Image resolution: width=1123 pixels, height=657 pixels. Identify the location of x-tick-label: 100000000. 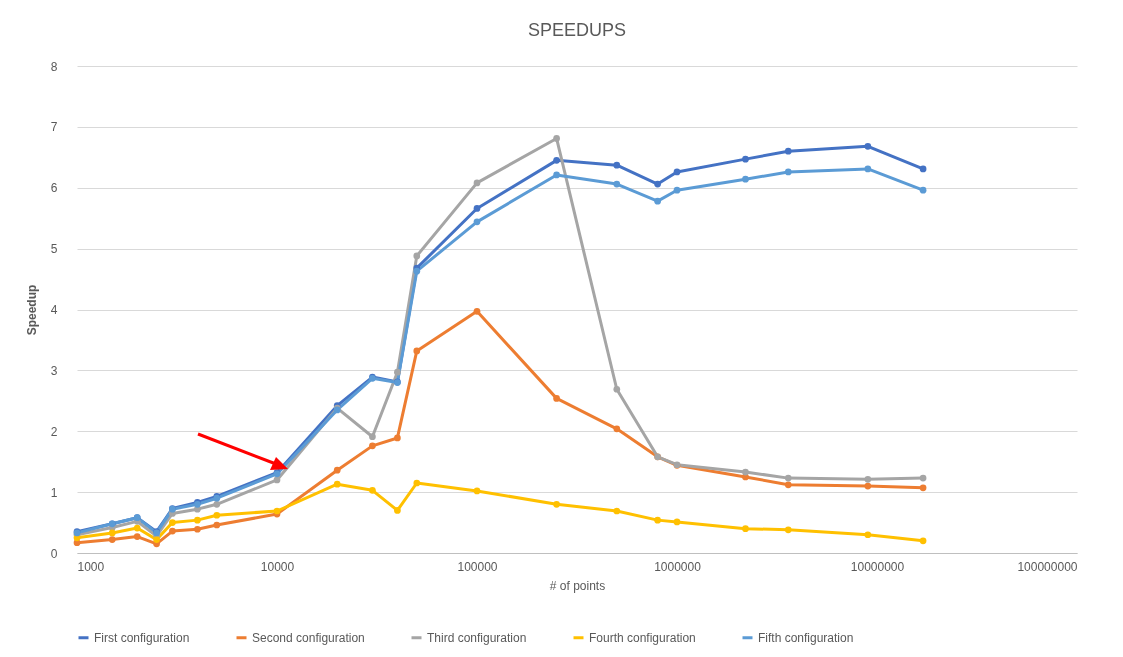
(1047, 566).